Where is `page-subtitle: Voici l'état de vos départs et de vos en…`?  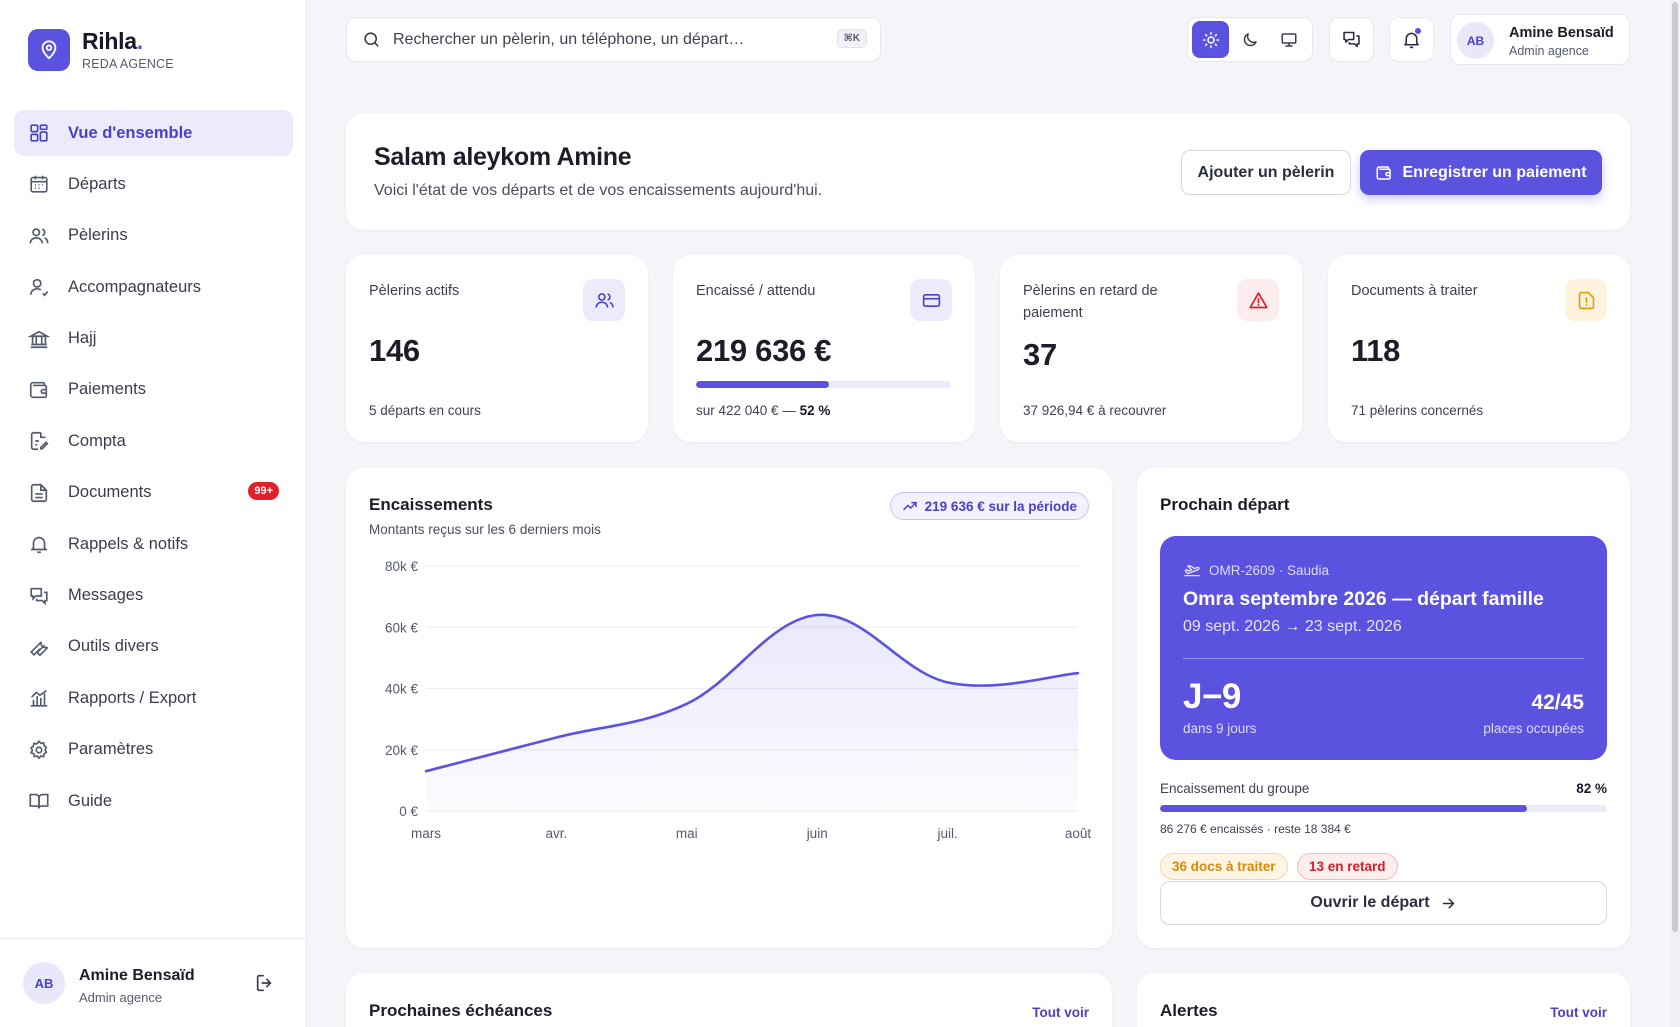 page-subtitle: Voici l'état de vos départs et de vos en… is located at coordinates (598, 190).